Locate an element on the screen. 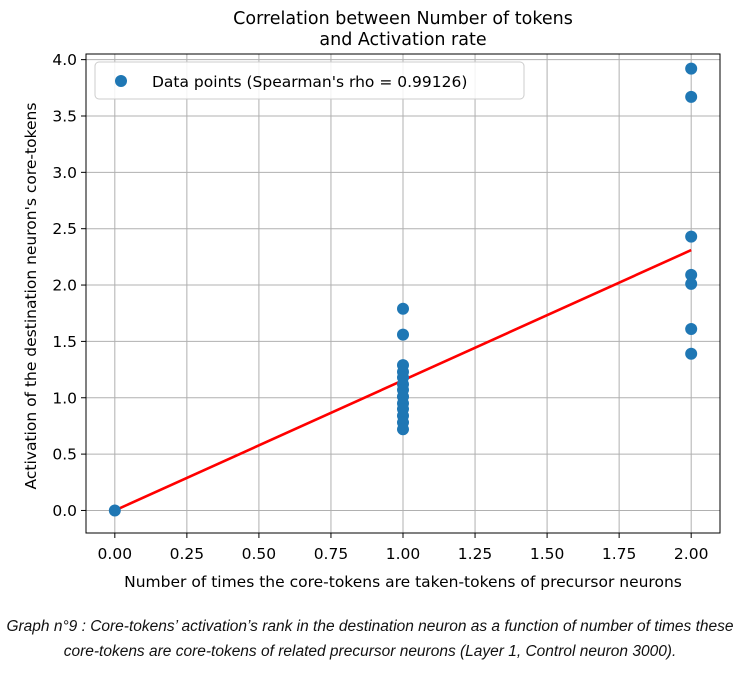 The height and width of the screenshot is (697, 740). y-tick-label: 0.5 is located at coordinates (64, 455).